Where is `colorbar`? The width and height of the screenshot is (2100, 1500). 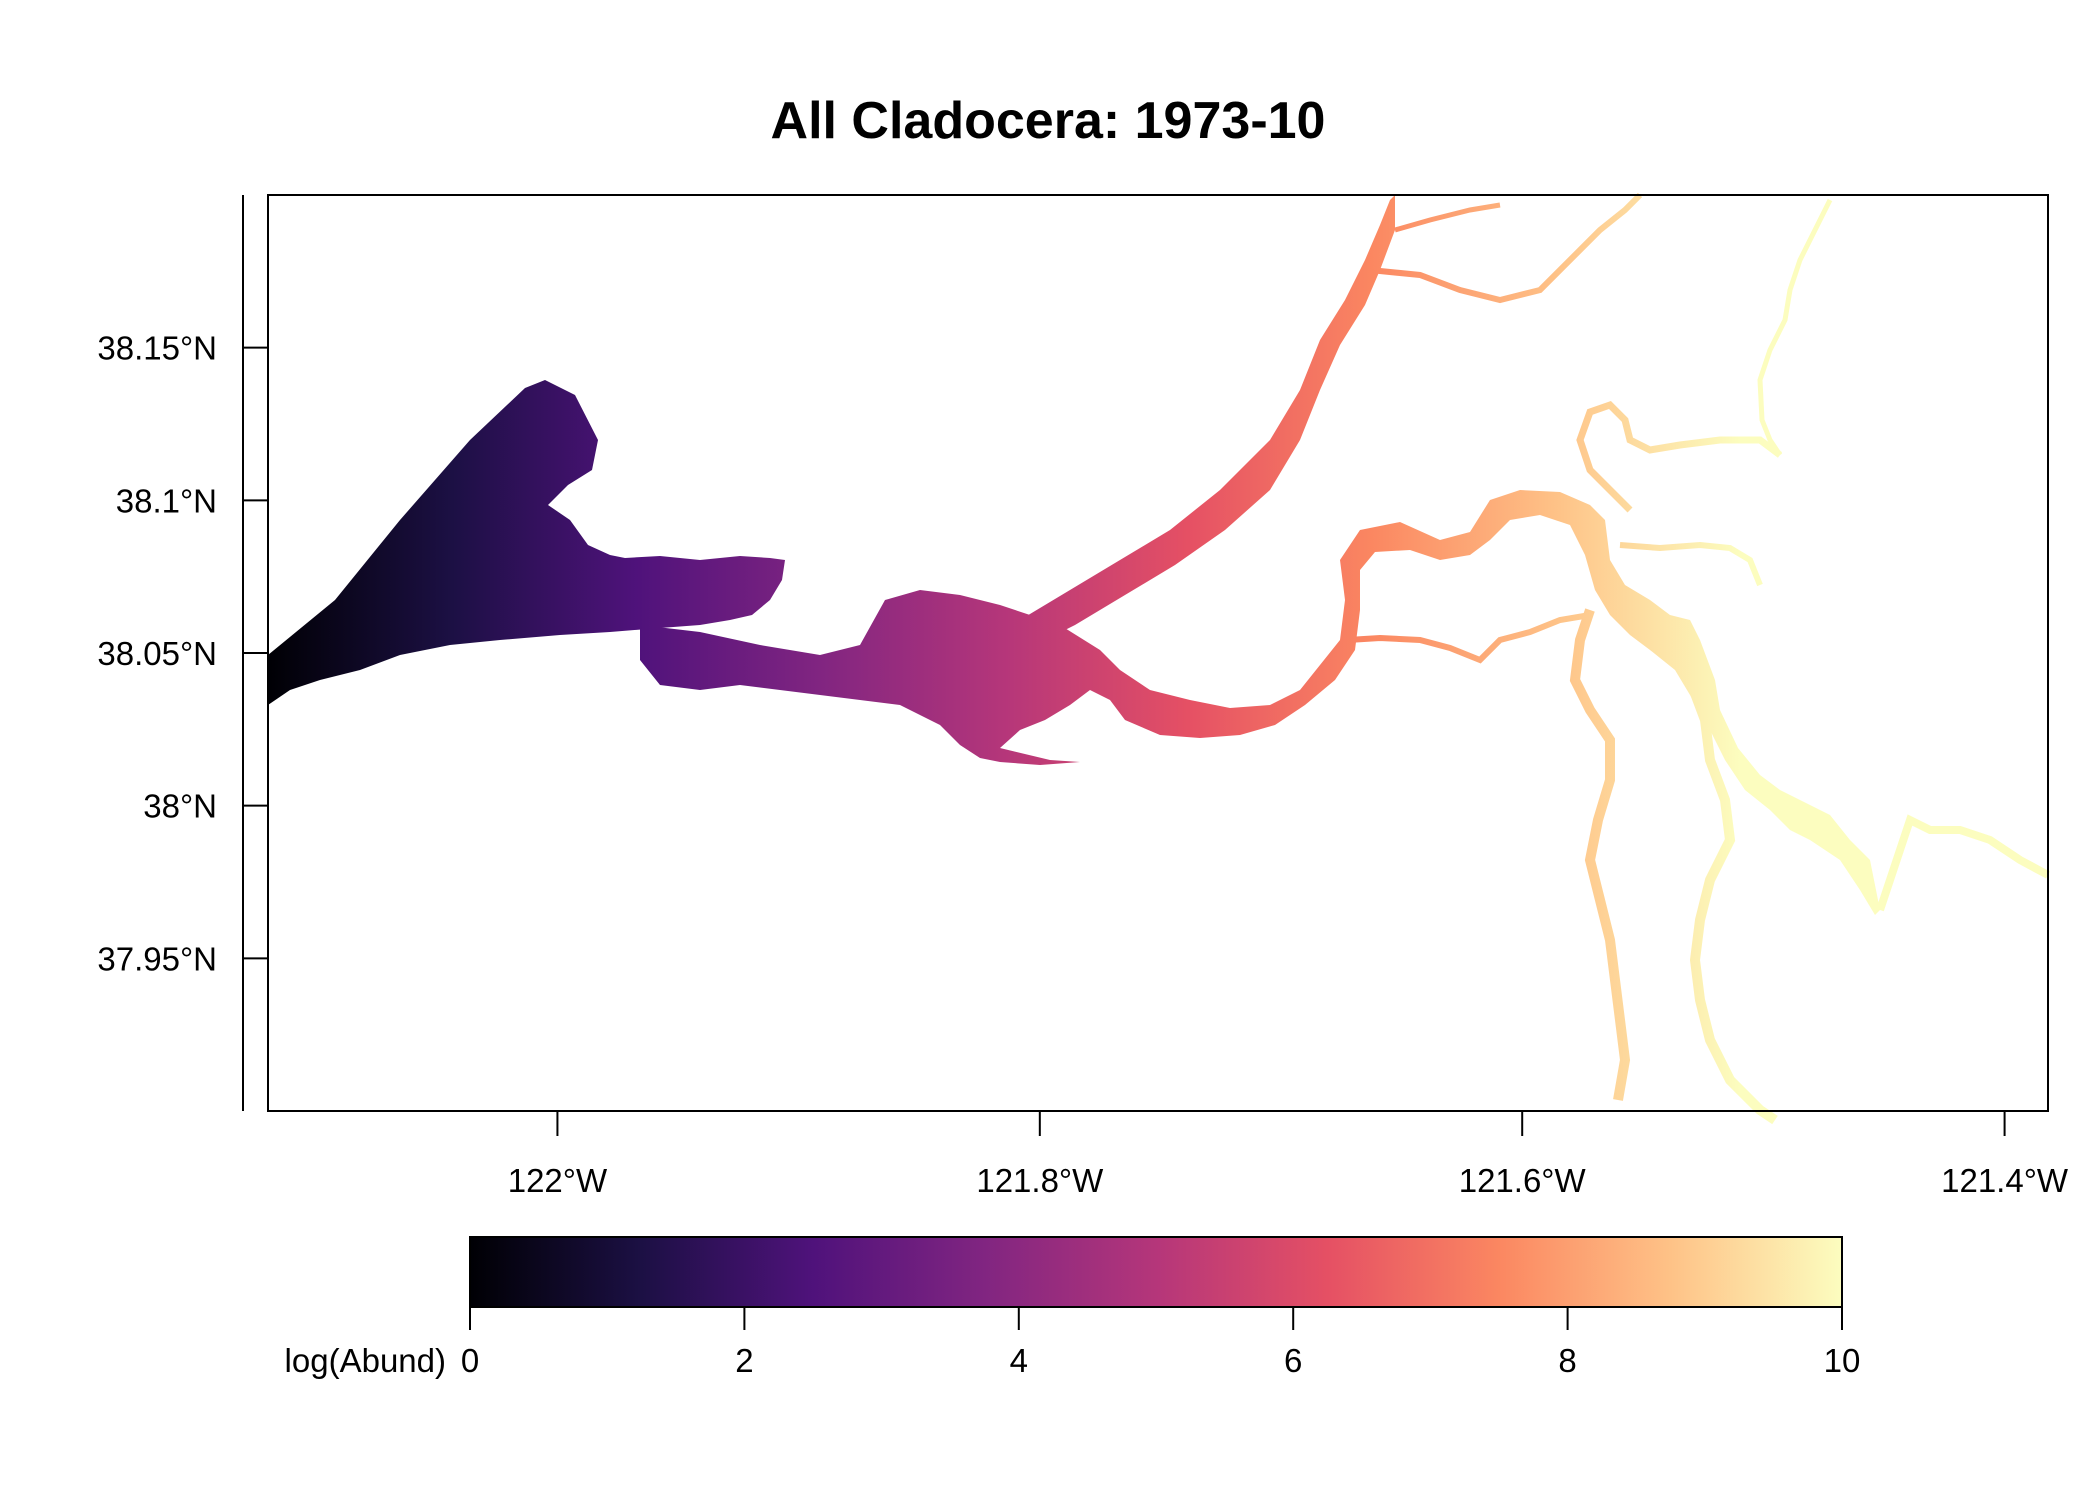
colorbar is located at coordinates (1156, 1272).